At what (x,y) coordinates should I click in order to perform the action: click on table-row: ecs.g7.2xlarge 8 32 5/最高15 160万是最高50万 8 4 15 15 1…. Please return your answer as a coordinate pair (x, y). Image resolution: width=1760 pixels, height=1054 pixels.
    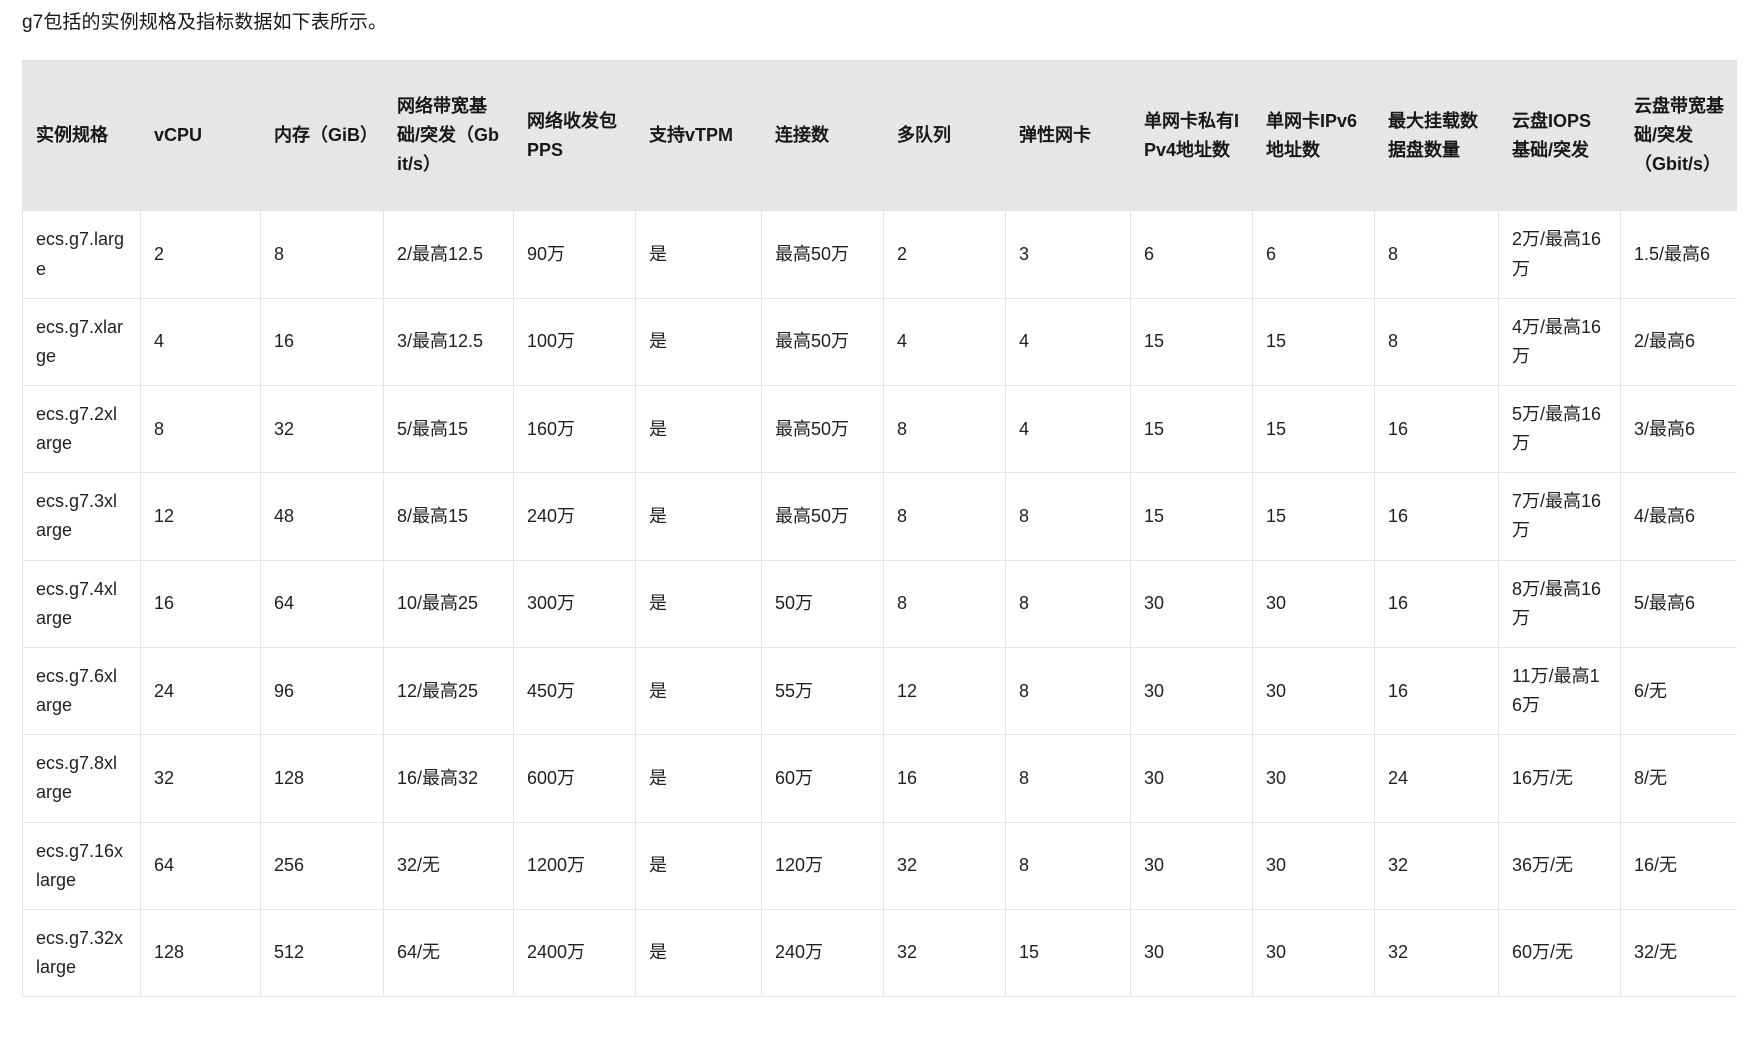
    Looking at the image, I should click on (879, 429).